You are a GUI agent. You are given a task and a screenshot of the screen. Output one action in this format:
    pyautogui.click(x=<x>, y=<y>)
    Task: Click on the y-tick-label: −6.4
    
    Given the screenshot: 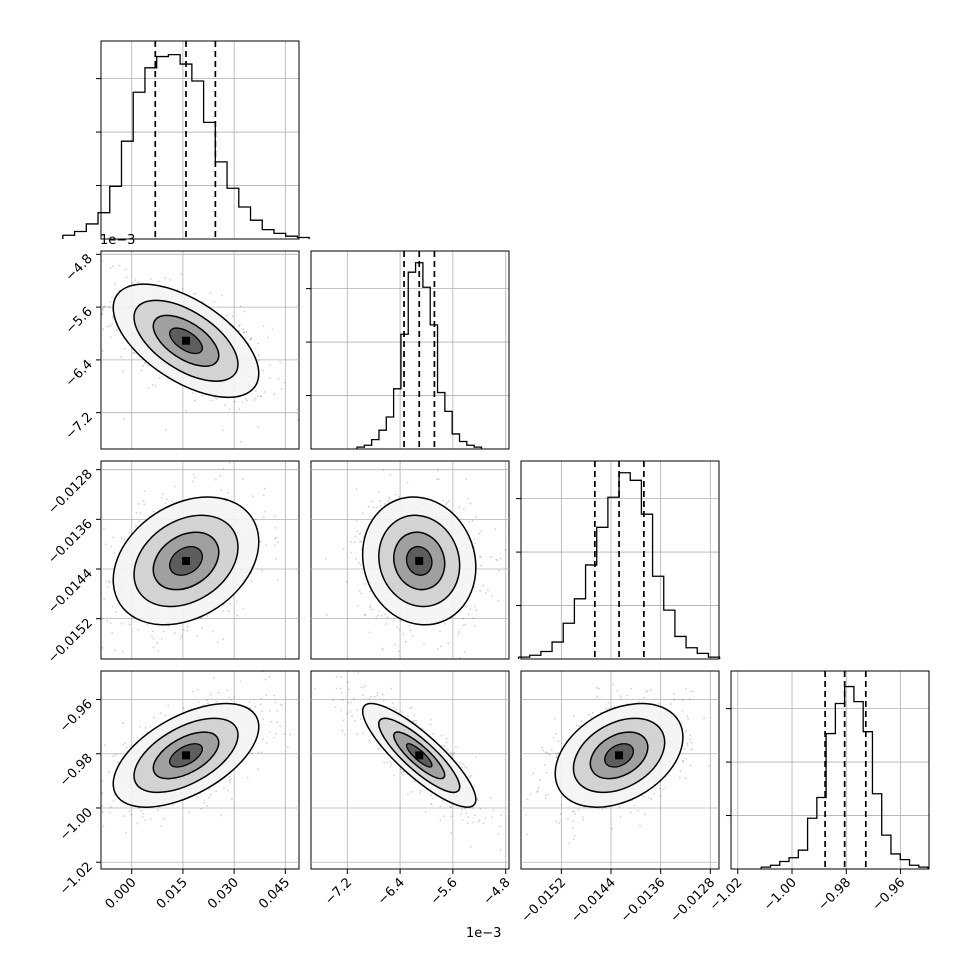 What is the action you would take?
    pyautogui.click(x=79, y=373)
    